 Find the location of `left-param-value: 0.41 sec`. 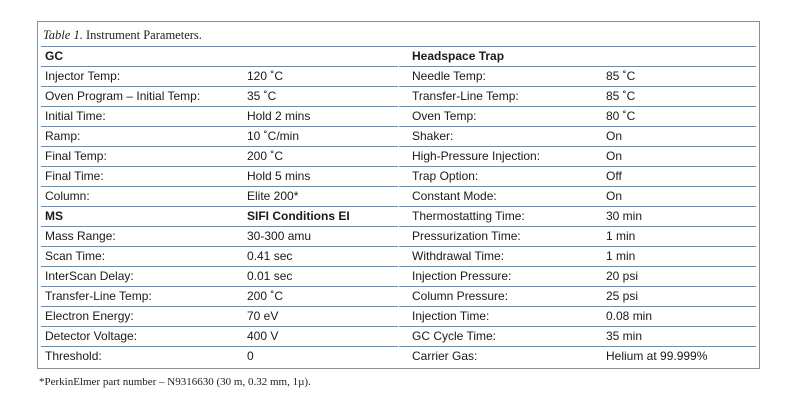

left-param-value: 0.41 sec is located at coordinates (270, 256).